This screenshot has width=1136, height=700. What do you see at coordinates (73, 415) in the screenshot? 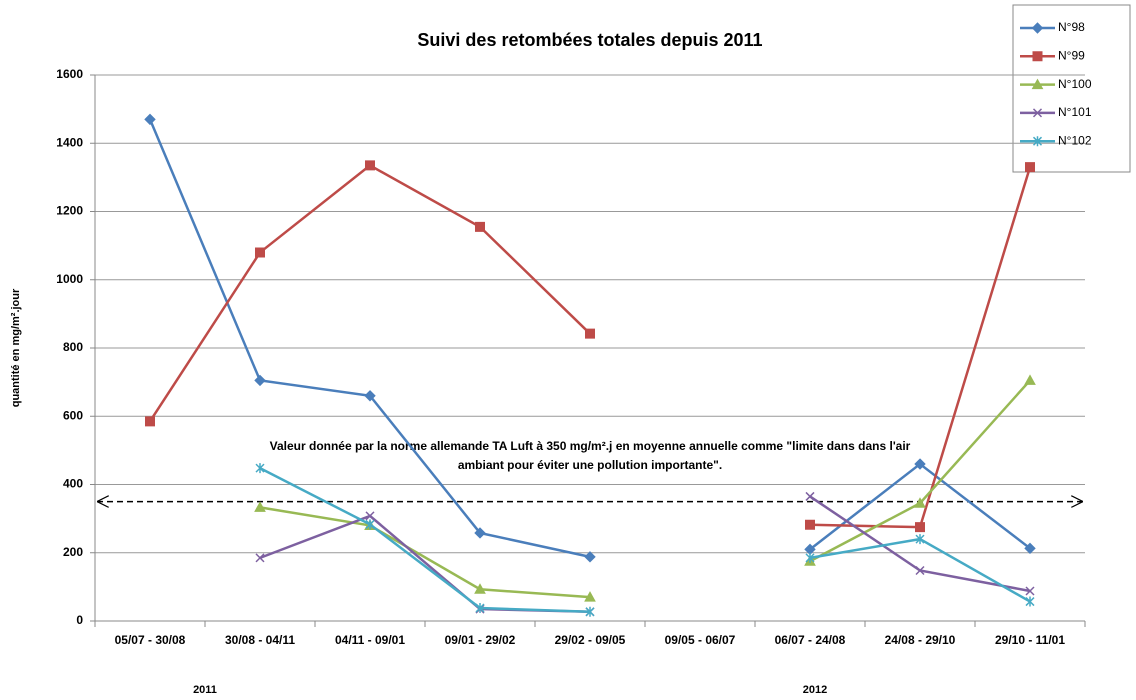
I see `y-tick-label: 600` at bounding box center [73, 415].